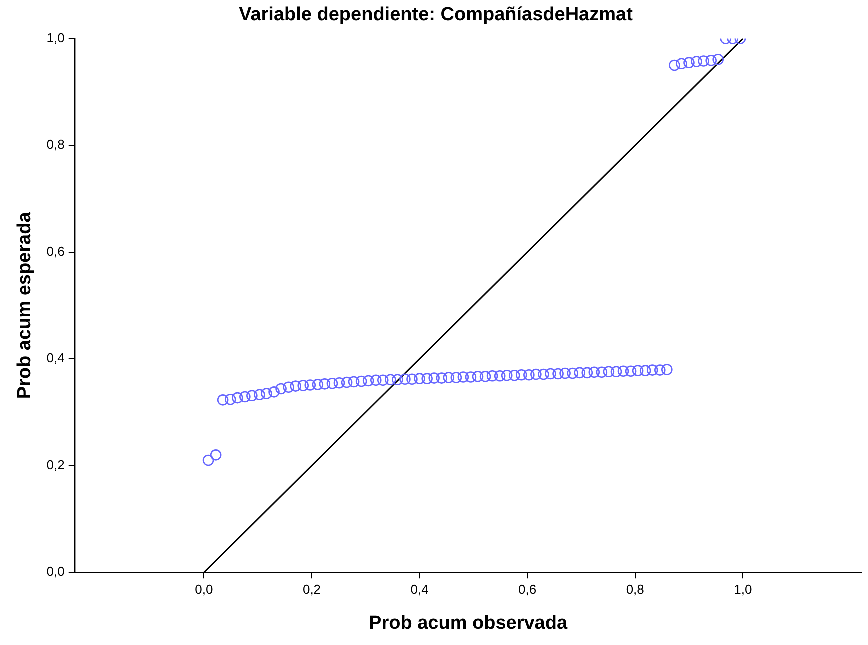 This screenshot has height=645, width=868. What do you see at coordinates (312, 589) in the screenshot?
I see `x-tick-label: 0,2` at bounding box center [312, 589].